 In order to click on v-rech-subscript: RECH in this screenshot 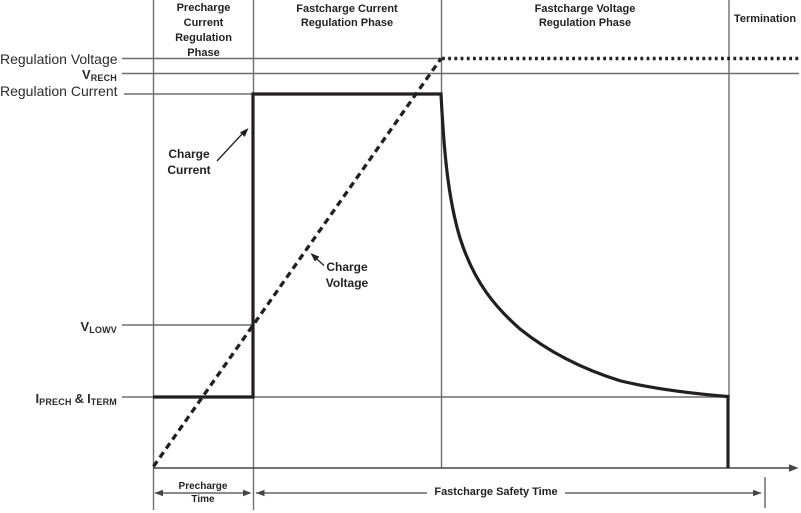, I will do `click(103, 78)`.